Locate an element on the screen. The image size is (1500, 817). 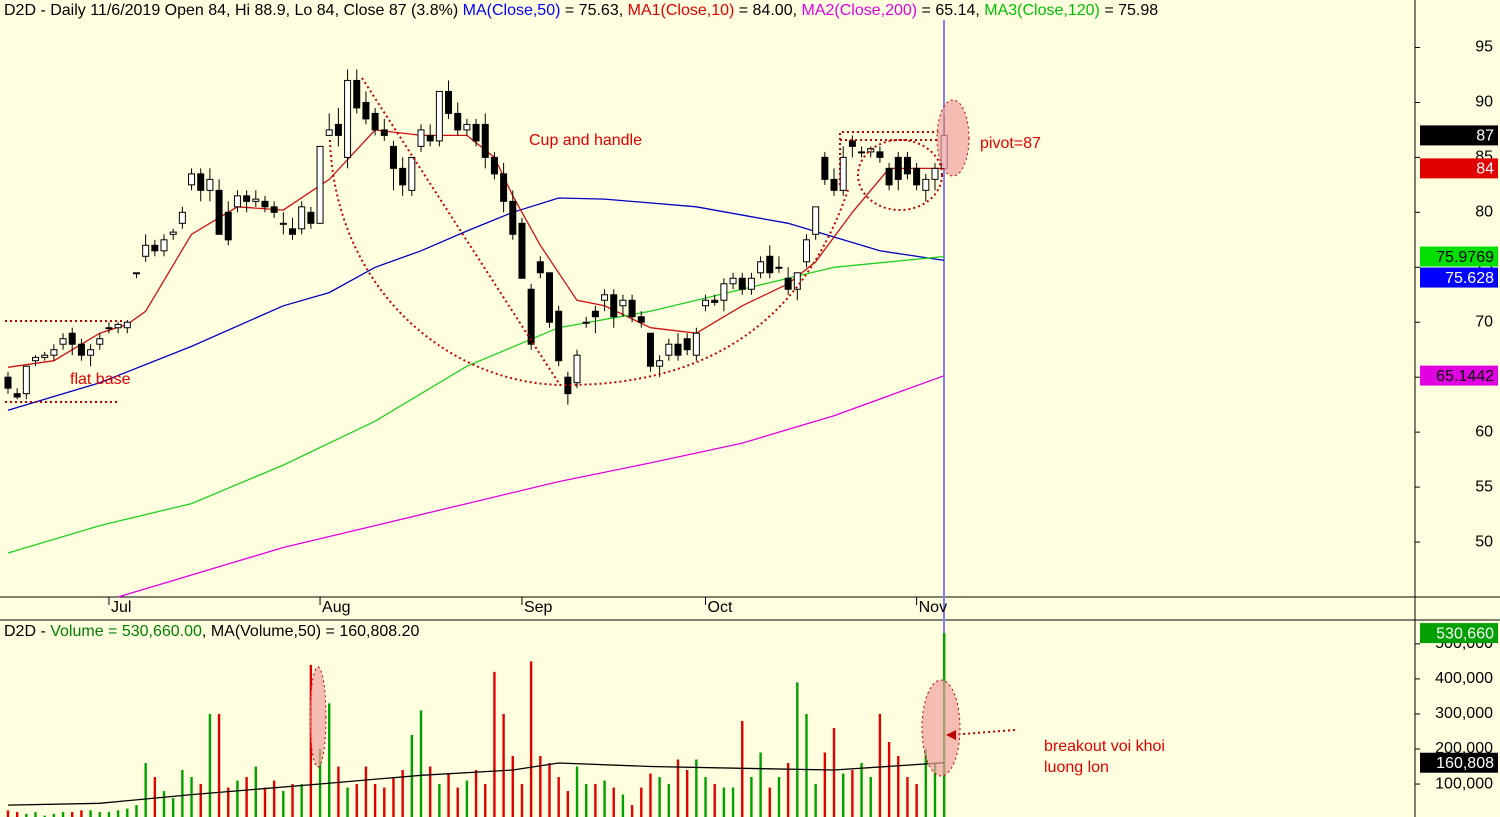
title-segment: MA3(Close,120) is located at coordinates (1042, 10).